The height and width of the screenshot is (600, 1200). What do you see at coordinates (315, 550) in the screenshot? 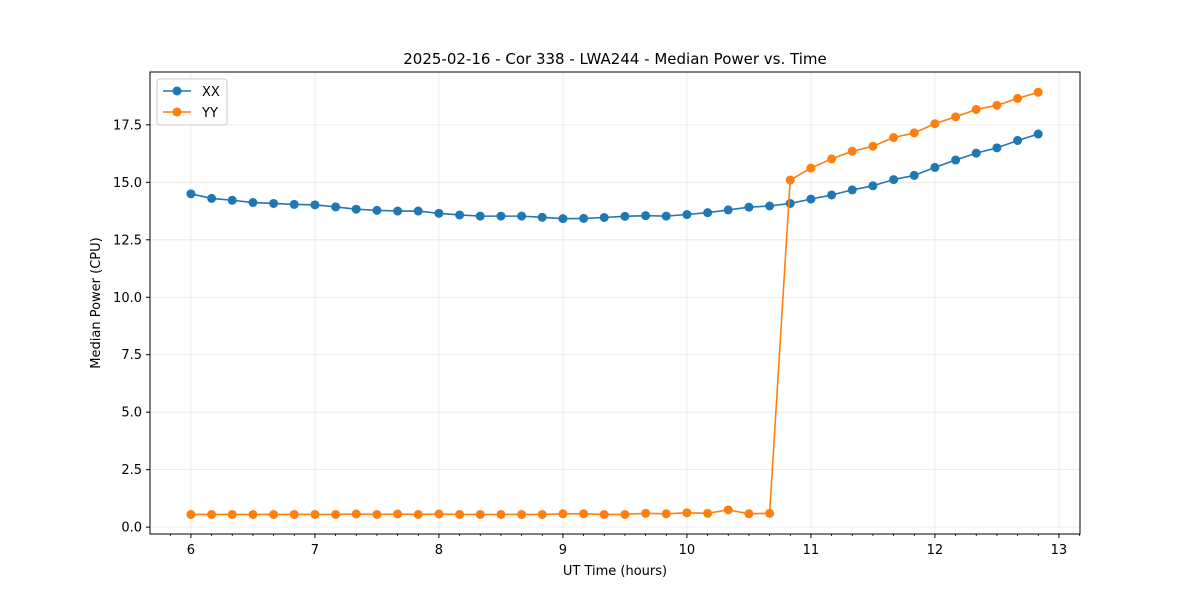
I see `x-tick-label: 7` at bounding box center [315, 550].